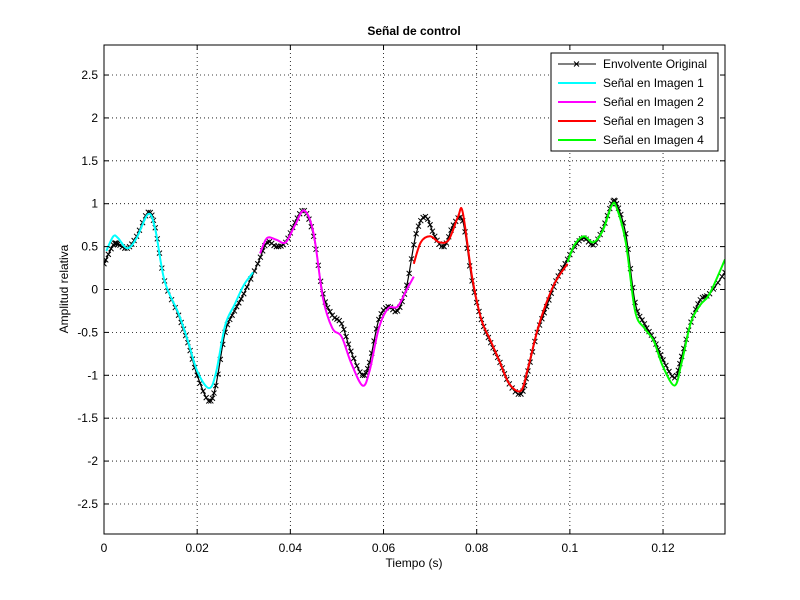  Describe the element at coordinates (89, 161) in the screenshot. I see `y-tick-label: 1.5` at that location.